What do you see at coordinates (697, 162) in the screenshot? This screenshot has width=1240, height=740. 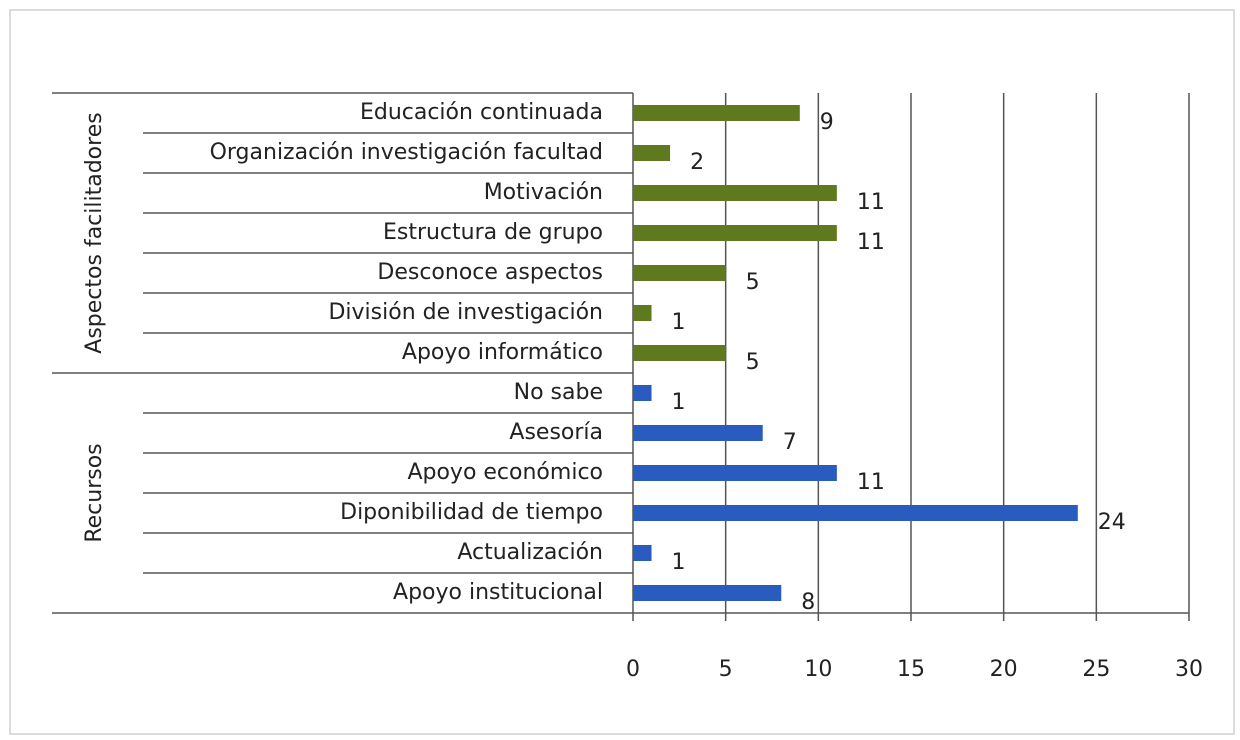 I see `value-label: 2` at bounding box center [697, 162].